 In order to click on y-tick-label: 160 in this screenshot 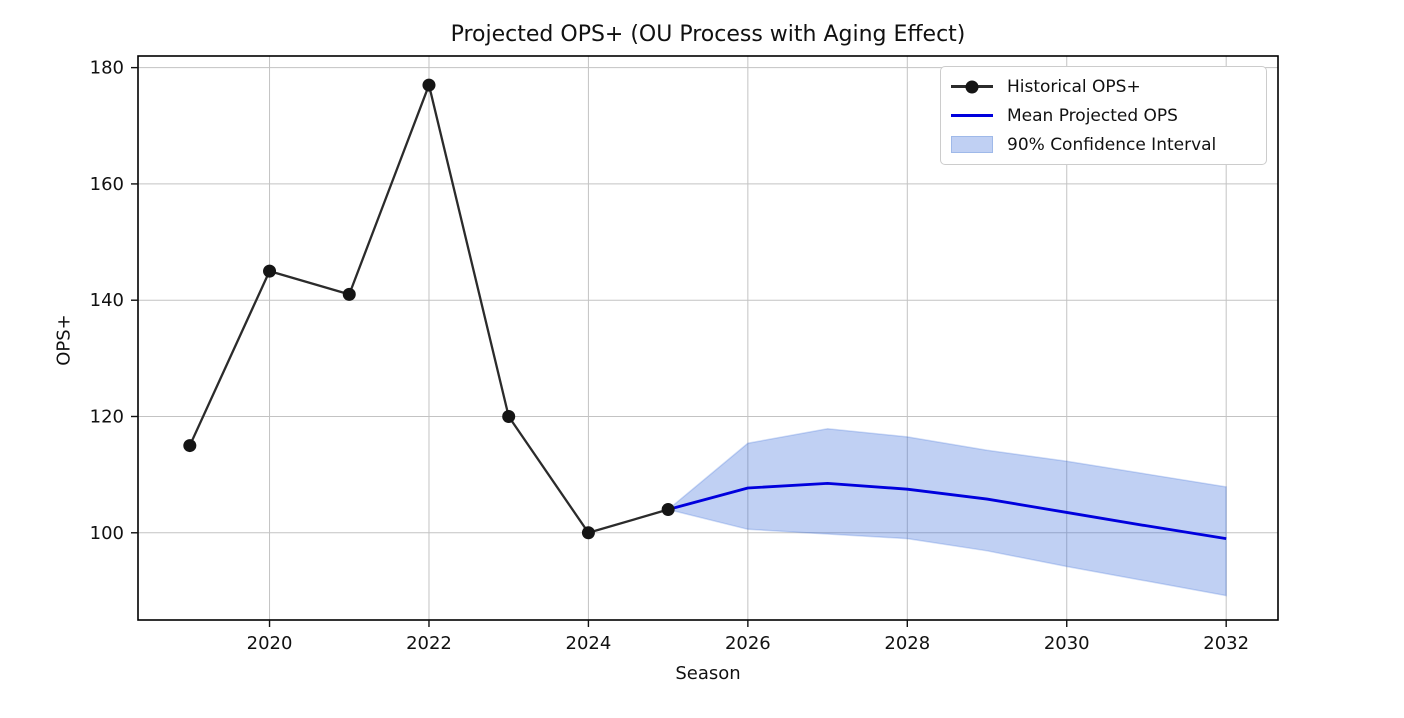, I will do `click(107, 184)`.